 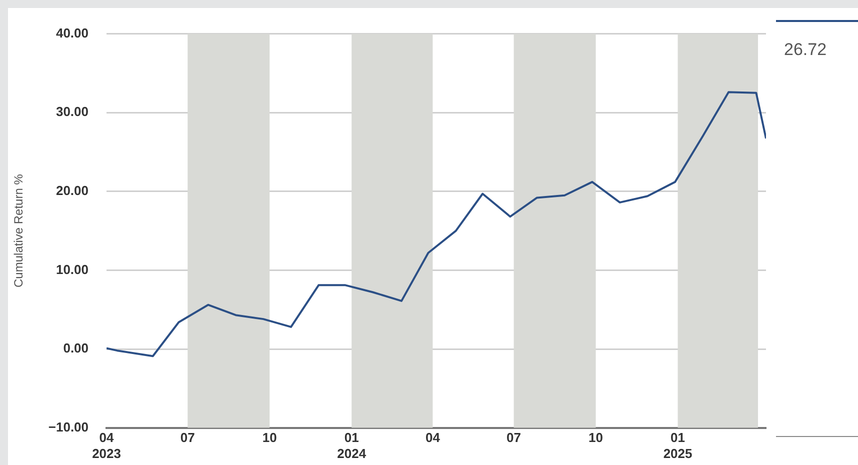 I want to click on x-tick-label: 04 2023, so click(x=106, y=445).